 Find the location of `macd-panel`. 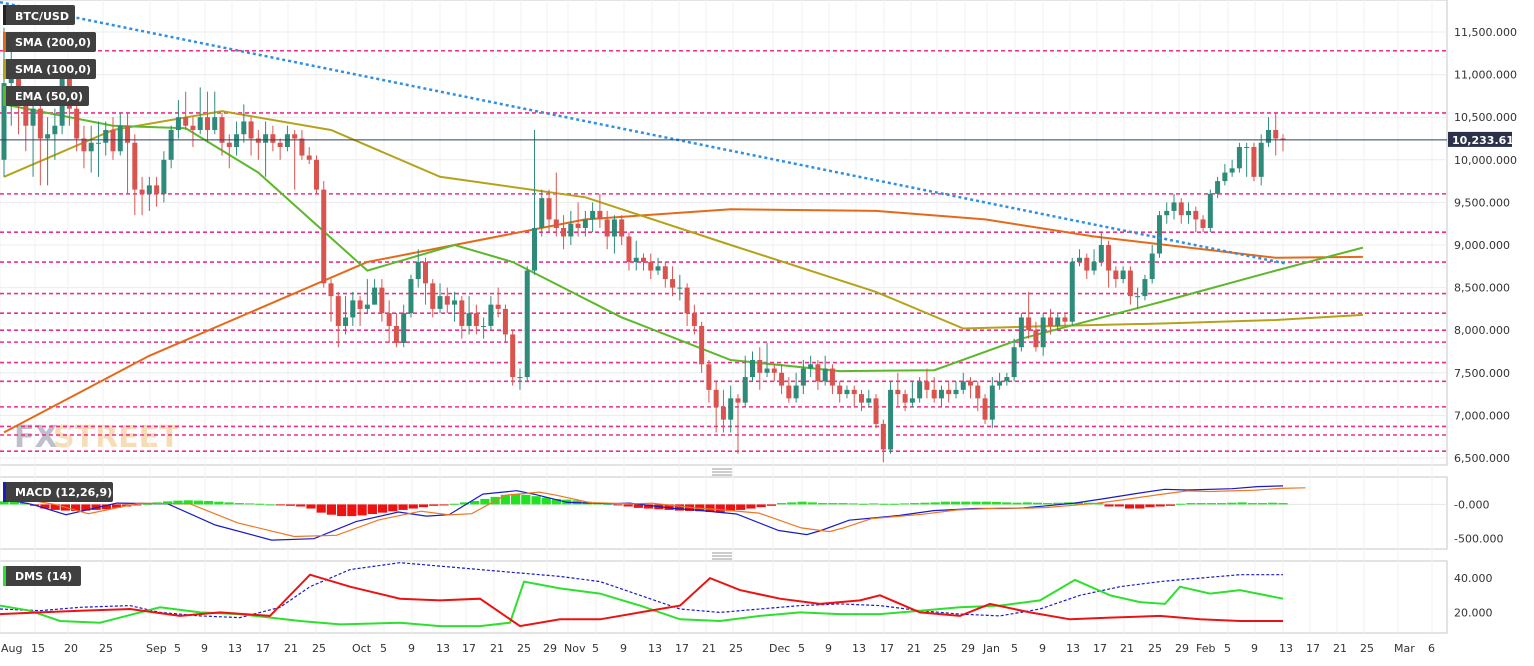

macd-panel is located at coordinates (724, 513).